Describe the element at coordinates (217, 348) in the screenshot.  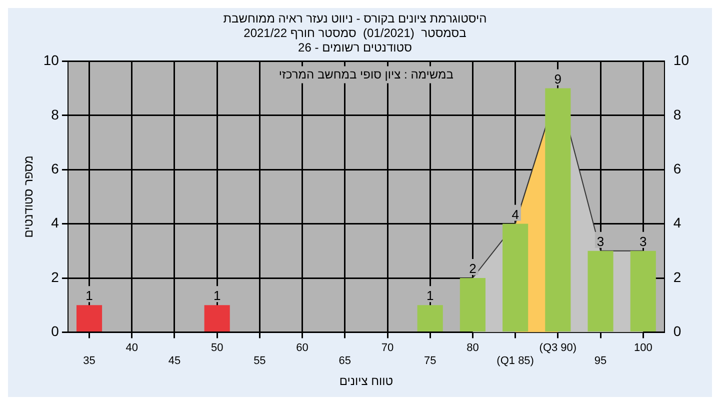
I see `x-tick-label: 50` at that location.